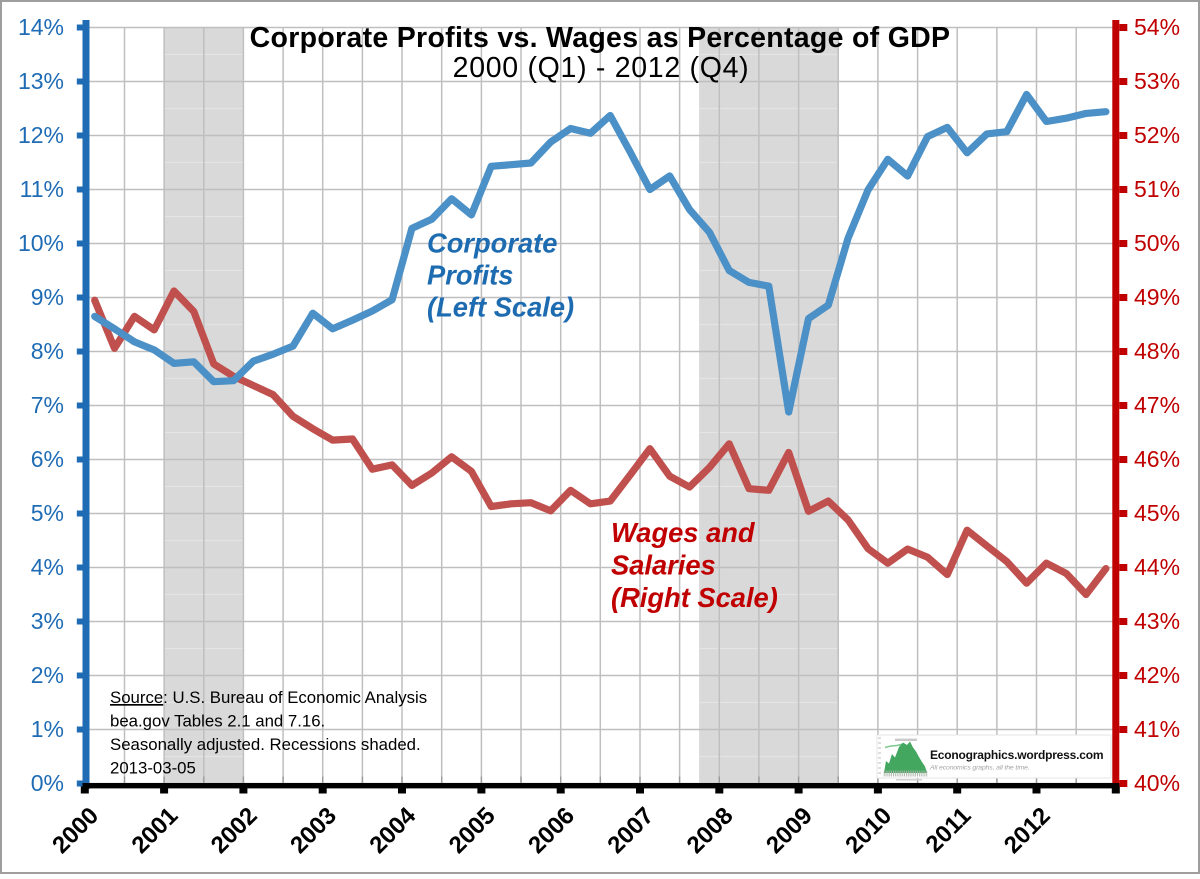  I want to click on svg-text: 52%, so click(1157, 135).